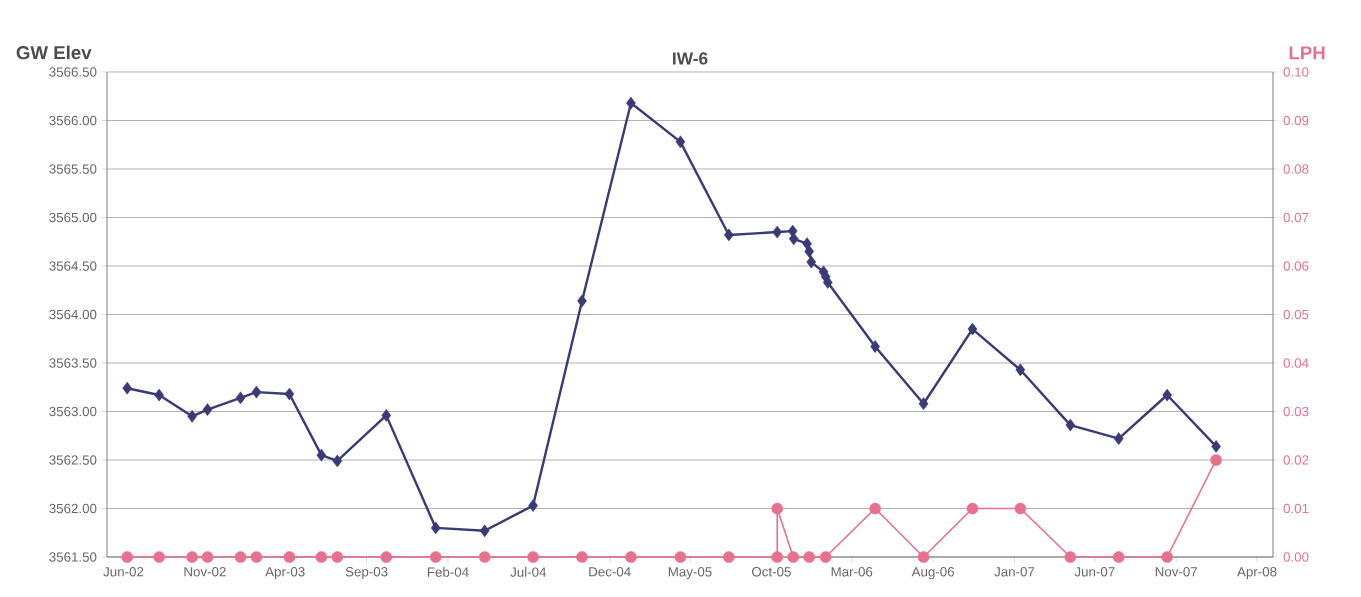 Image resolution: width=1361 pixels, height=597 pixels. I want to click on y2-tick-label: 0.04, so click(1296, 363).